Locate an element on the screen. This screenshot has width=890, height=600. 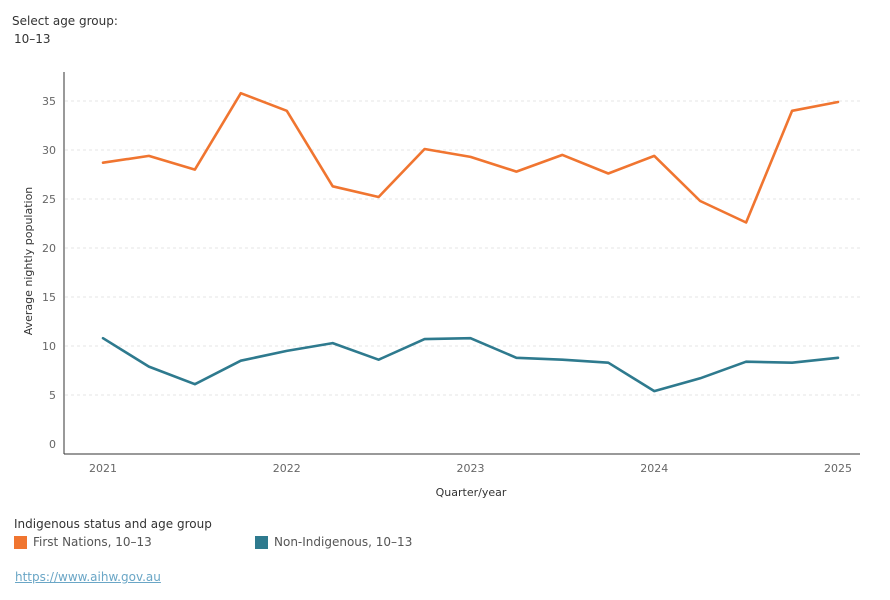
y-tick-label: 5 is located at coordinates (52, 395).